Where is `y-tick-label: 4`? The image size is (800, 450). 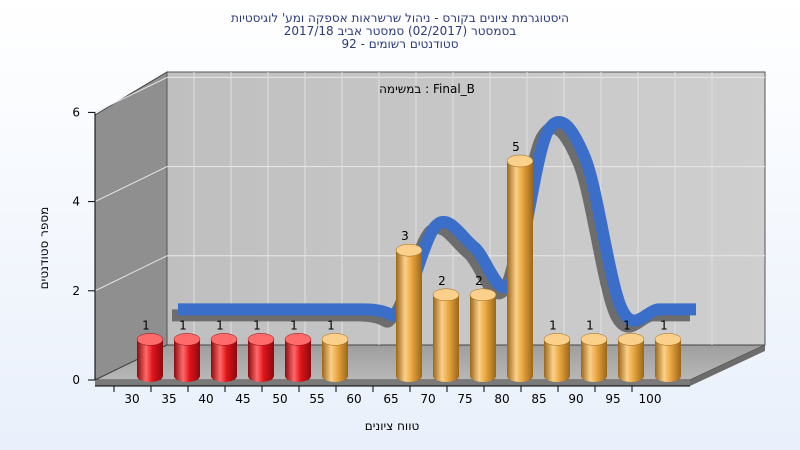 y-tick-label: 4 is located at coordinates (76, 202).